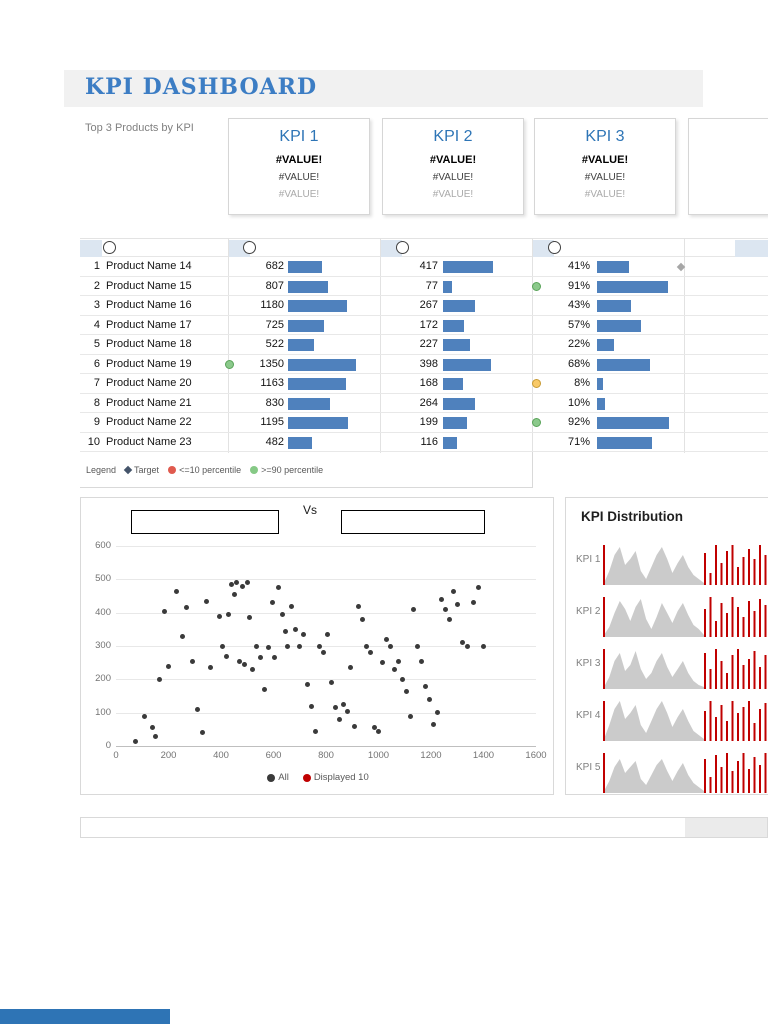  What do you see at coordinates (335, 777) in the screenshot?
I see `scatter-legend-item: Displayed 10` at bounding box center [335, 777].